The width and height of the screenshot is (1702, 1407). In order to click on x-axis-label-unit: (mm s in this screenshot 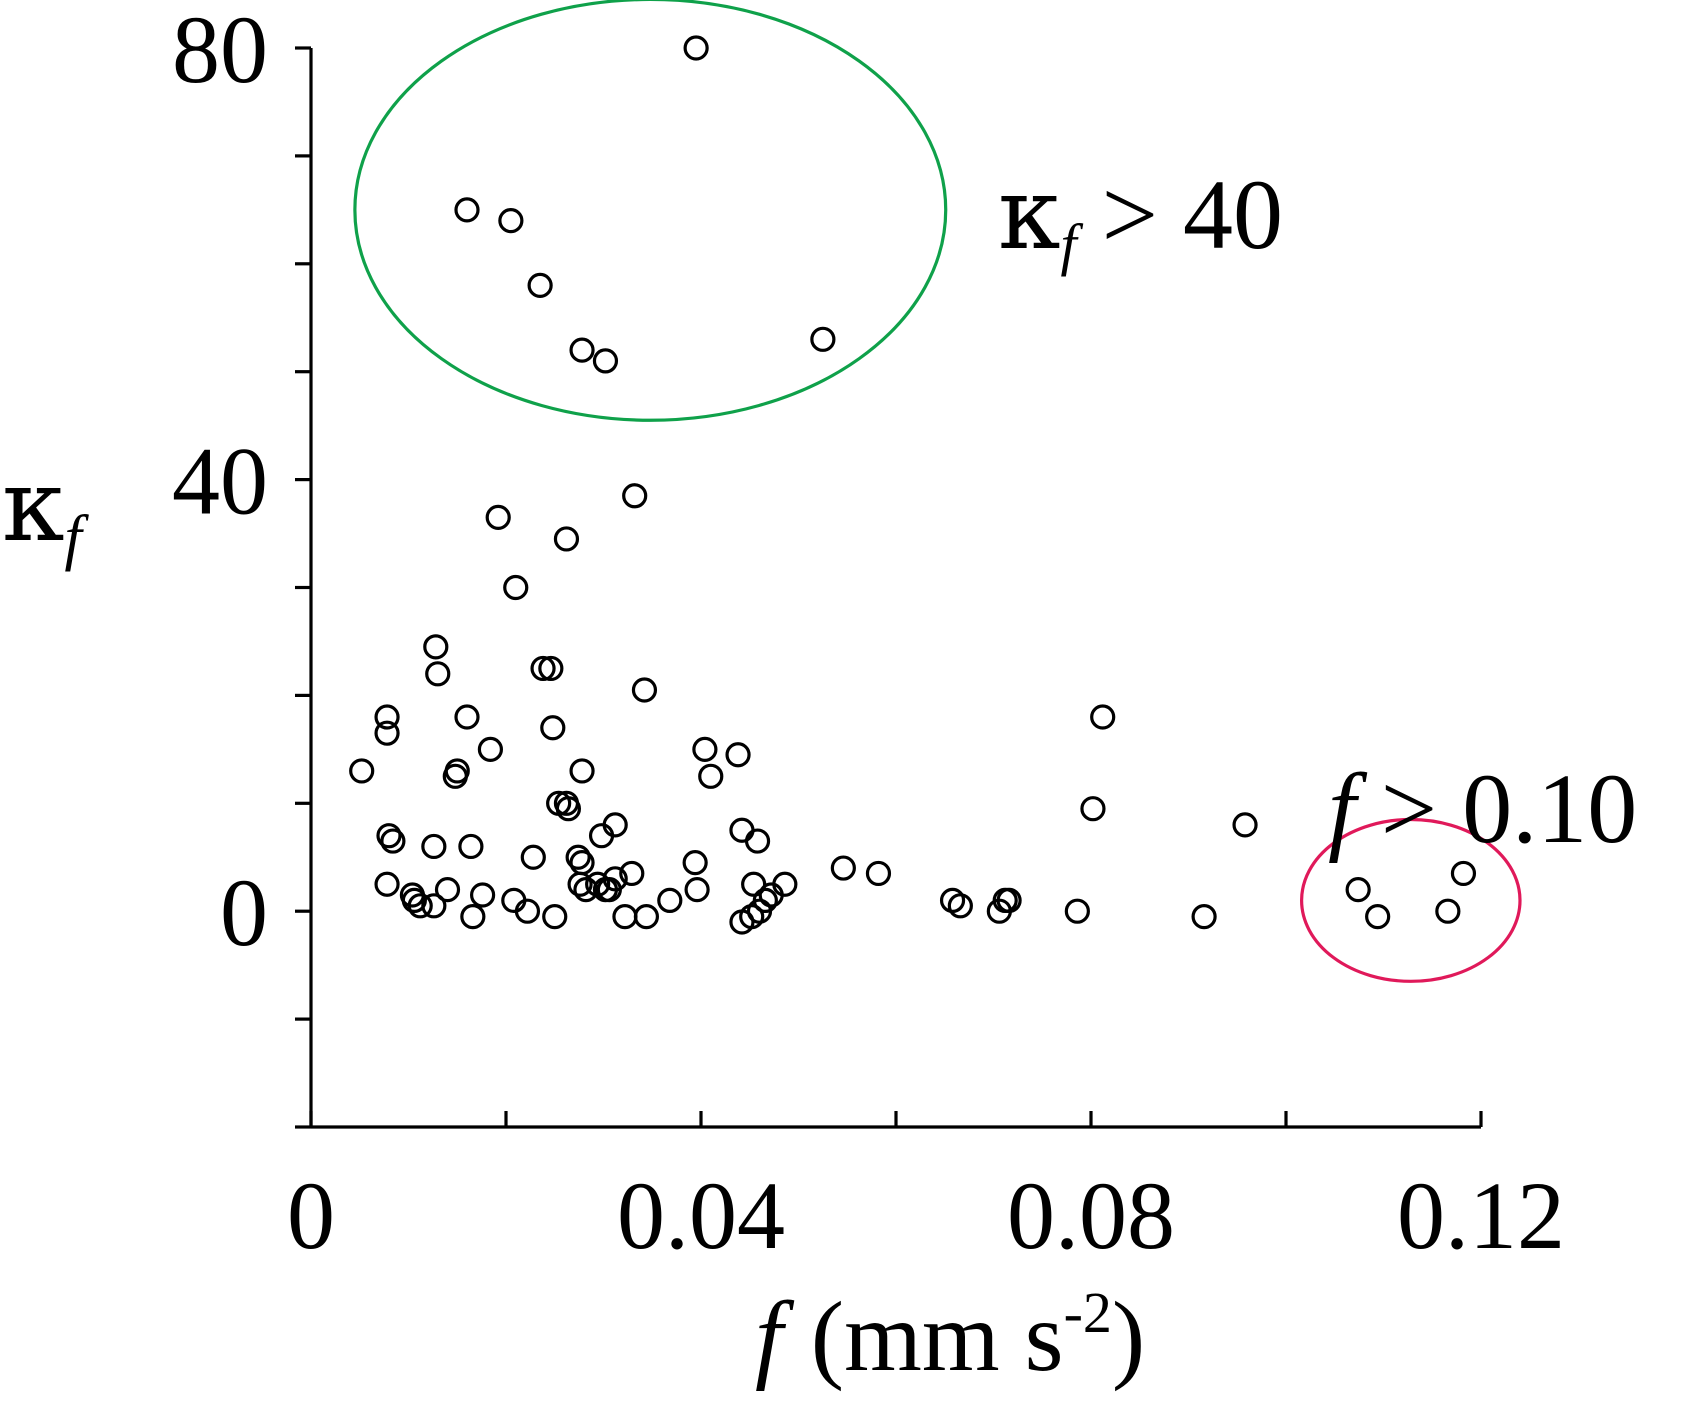, I will do `click(937, 1336)`.